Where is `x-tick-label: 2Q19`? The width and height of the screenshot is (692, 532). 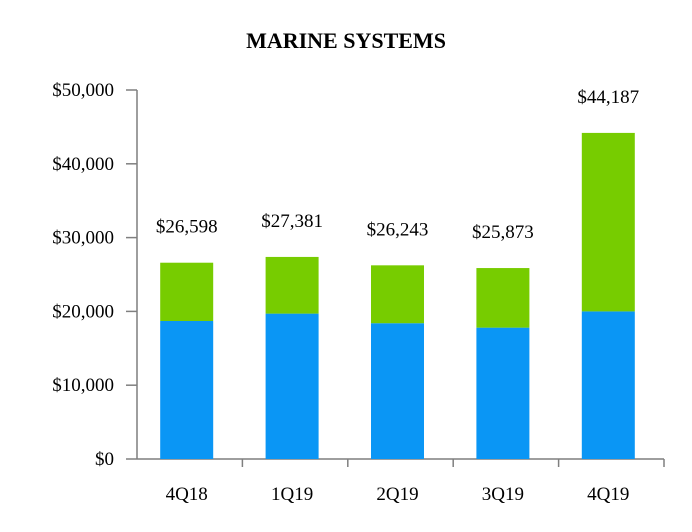 x-tick-label: 2Q19 is located at coordinates (397, 494).